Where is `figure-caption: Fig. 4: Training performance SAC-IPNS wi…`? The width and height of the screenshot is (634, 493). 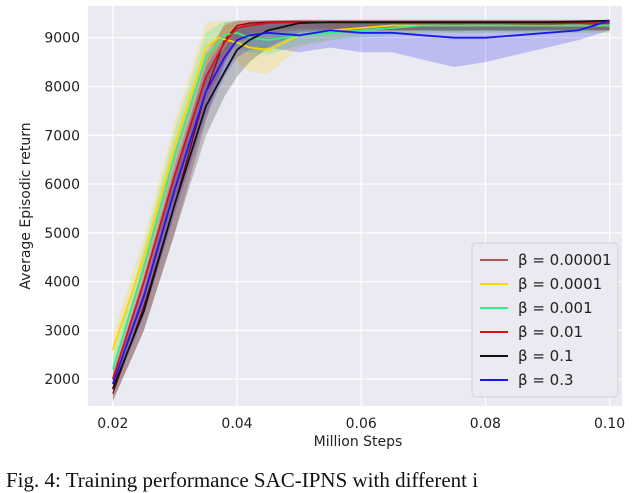
figure-caption: Fig. 4: Training performance SAC-IPNS wi… is located at coordinates (242, 480).